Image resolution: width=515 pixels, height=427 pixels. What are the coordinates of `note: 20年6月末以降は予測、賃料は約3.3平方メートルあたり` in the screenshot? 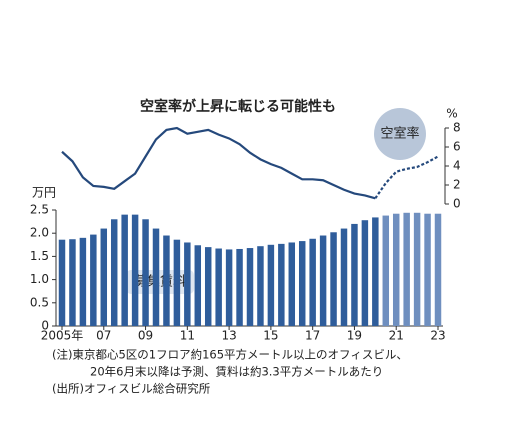 It's located at (236, 372).